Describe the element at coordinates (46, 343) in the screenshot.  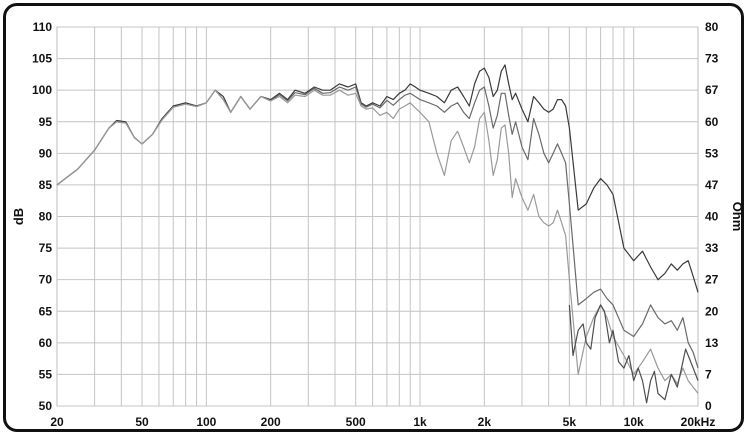
I see `y-tick-label: 60` at that location.